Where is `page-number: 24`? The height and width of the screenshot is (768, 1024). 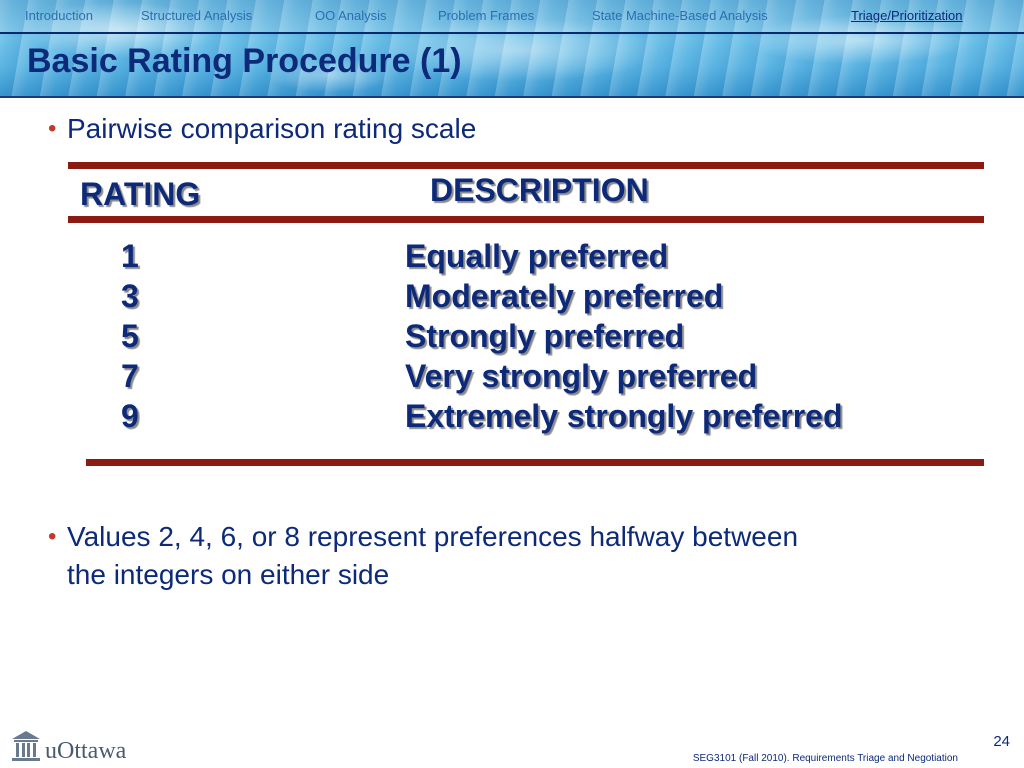
page-number: 24 is located at coordinates (1001, 741).